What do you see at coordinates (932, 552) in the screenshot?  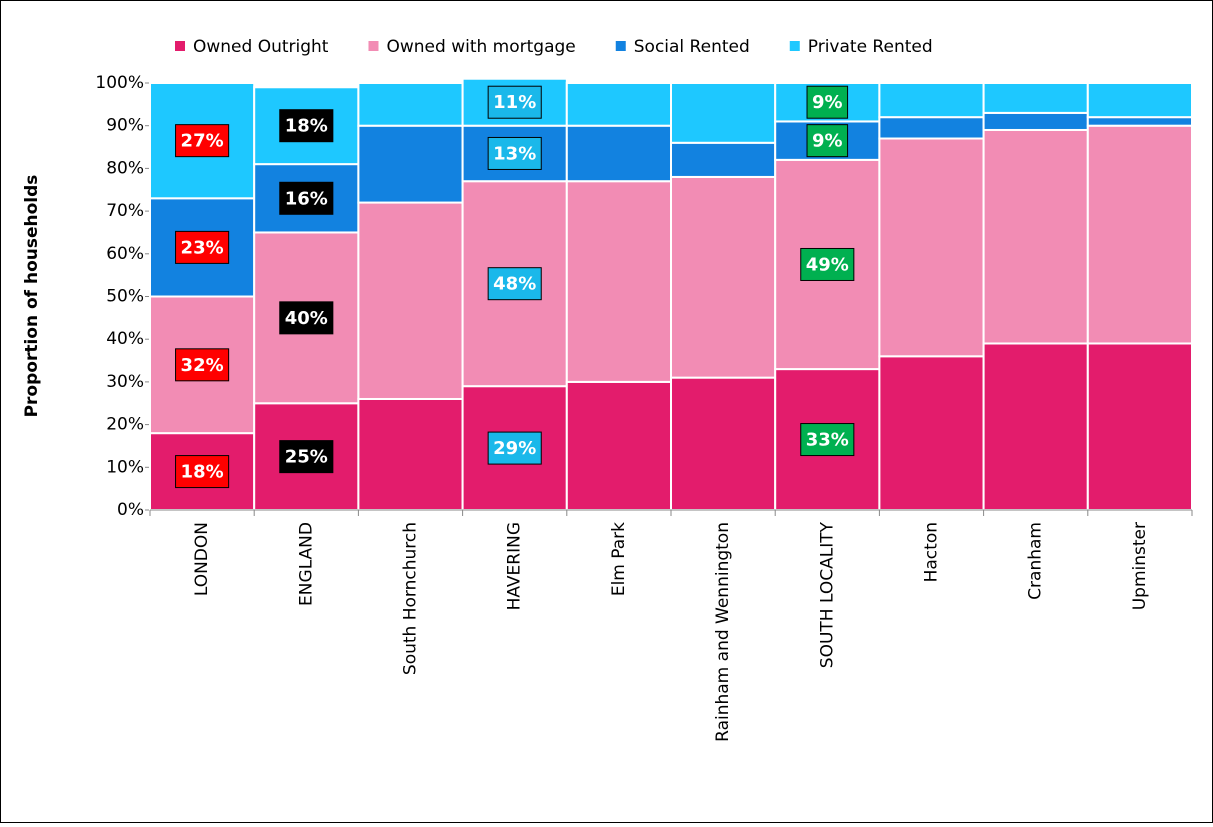 I see `x-tick-label: Hacton` at bounding box center [932, 552].